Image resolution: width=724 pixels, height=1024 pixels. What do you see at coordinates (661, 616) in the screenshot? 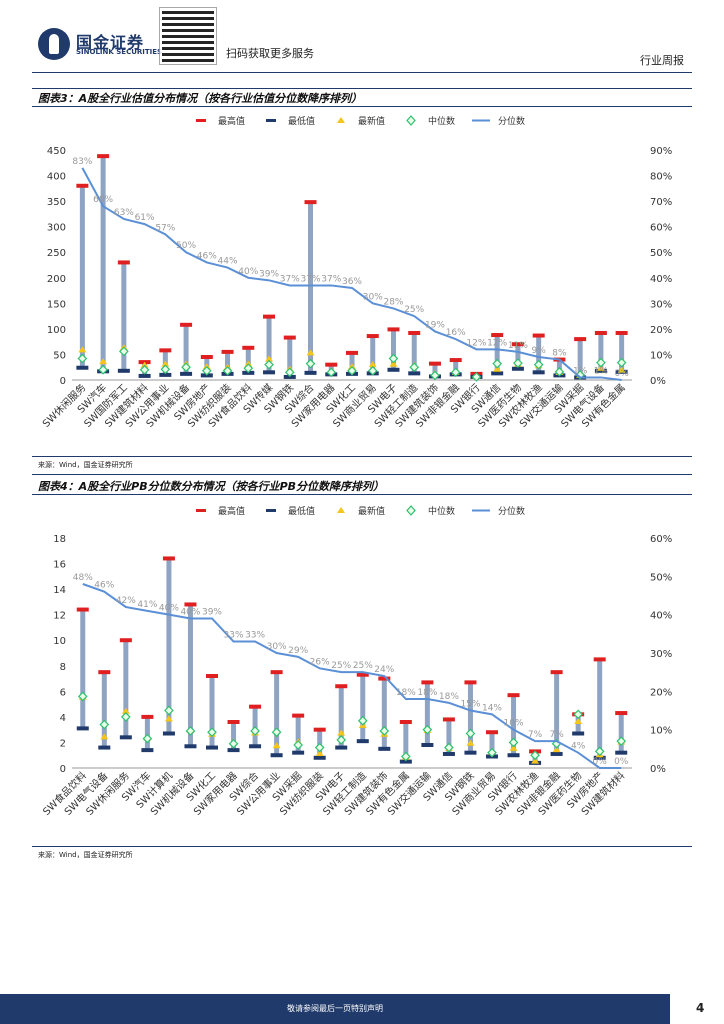
I see `fig4-y2-tick: 40%` at bounding box center [661, 616].